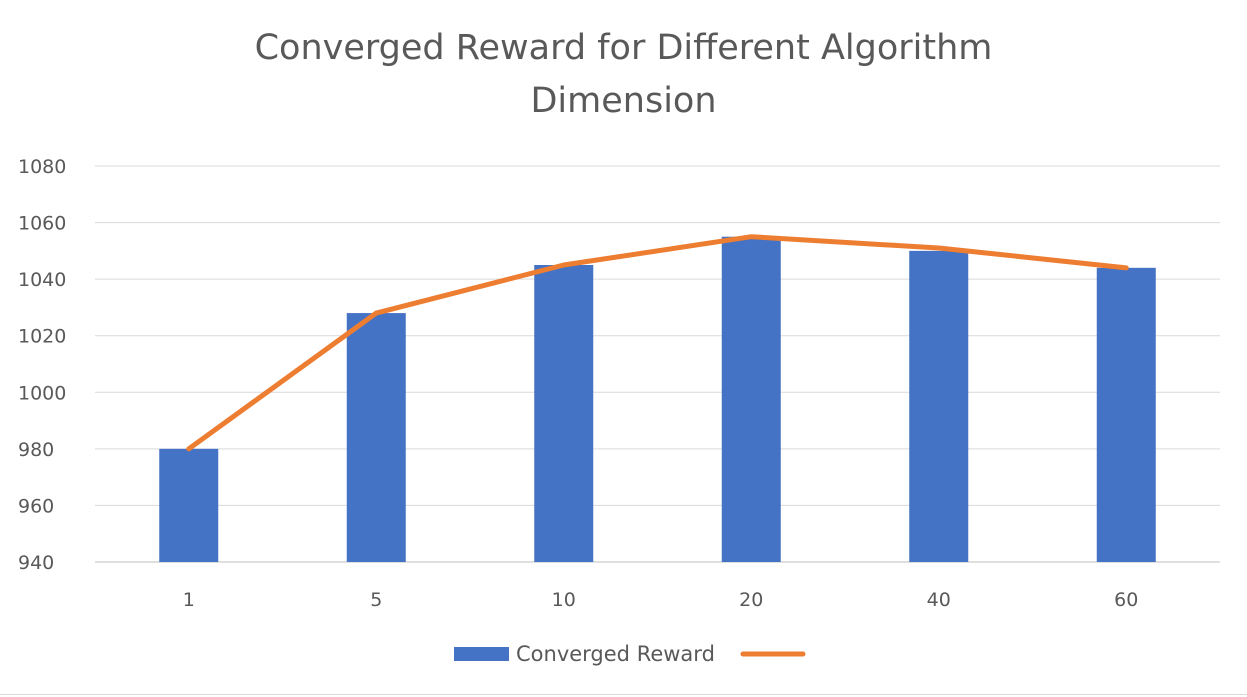 Image resolution: width=1247 pixels, height=697 pixels. What do you see at coordinates (42, 224) in the screenshot?
I see `y-tick-label: 1060` at bounding box center [42, 224].